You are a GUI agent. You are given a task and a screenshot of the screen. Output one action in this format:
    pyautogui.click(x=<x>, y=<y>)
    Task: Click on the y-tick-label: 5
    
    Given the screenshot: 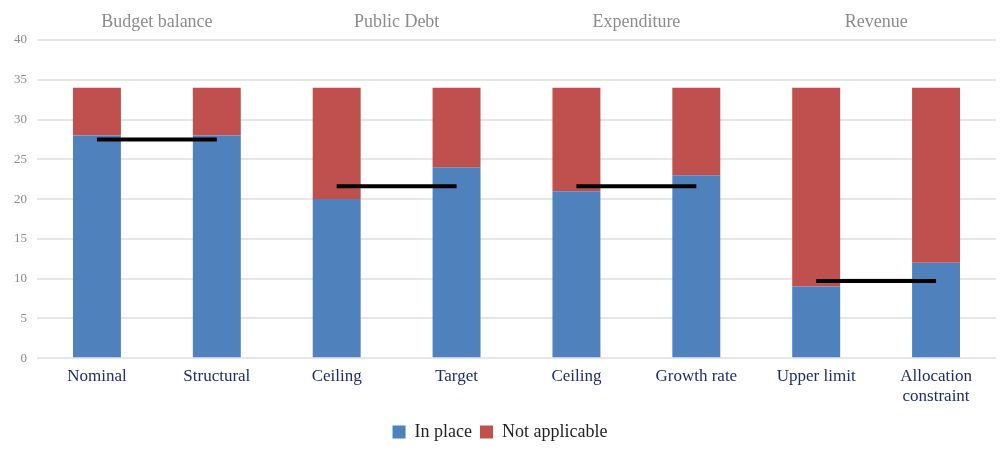 What is the action you would take?
    pyautogui.click(x=23, y=317)
    